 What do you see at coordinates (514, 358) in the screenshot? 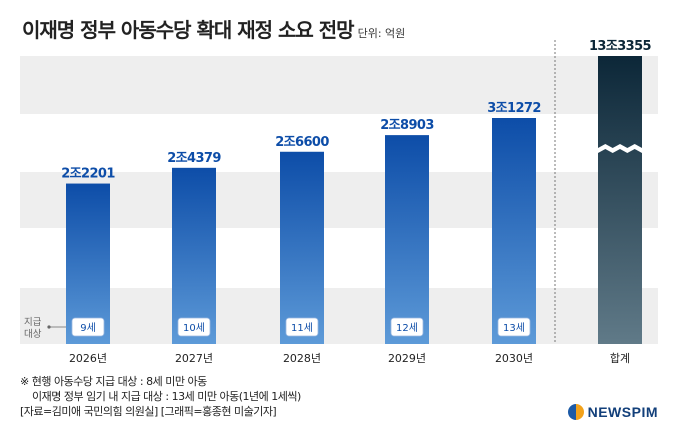
I see `x-tick-label: 2030년` at bounding box center [514, 358].